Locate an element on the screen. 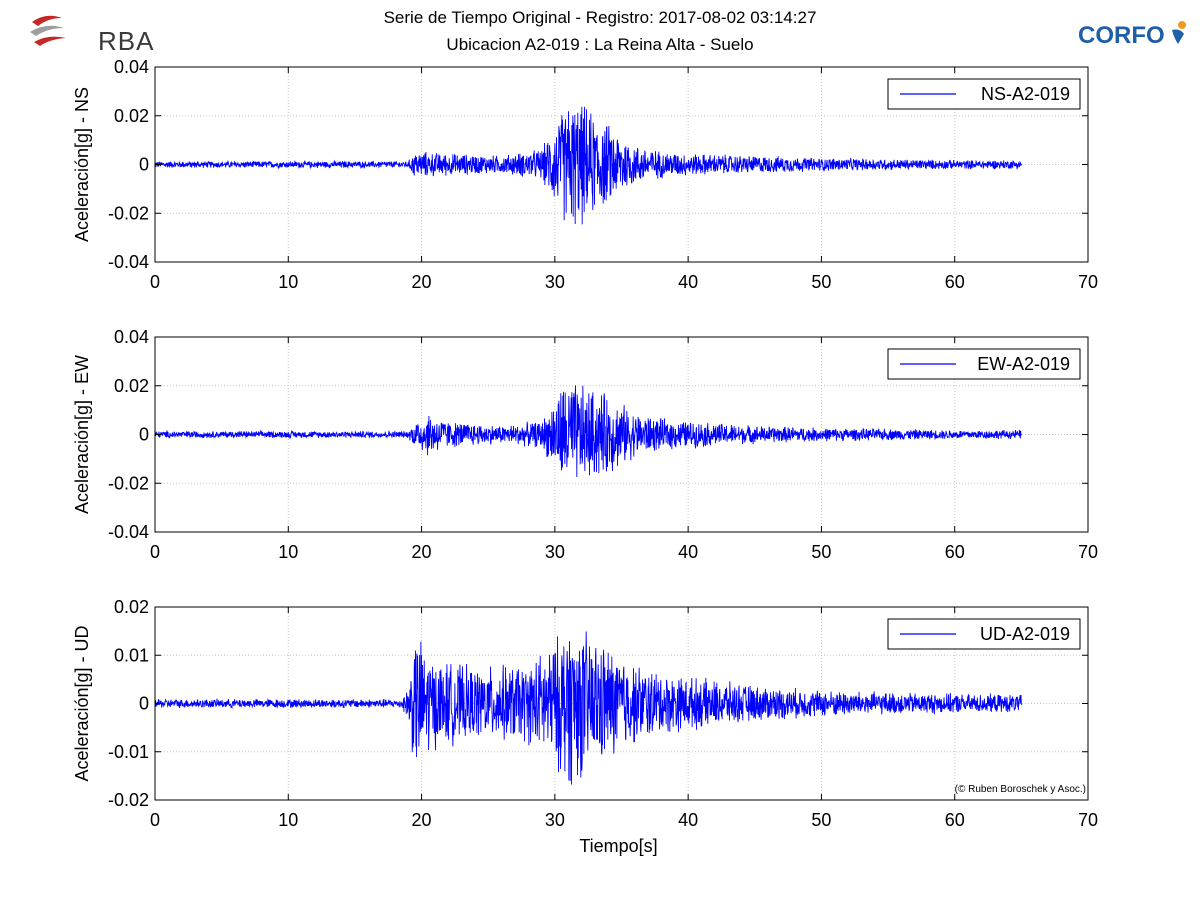 Image resolution: width=1200 pixels, height=900 pixels. legend-label: UD-A2-019 is located at coordinates (1025, 634).